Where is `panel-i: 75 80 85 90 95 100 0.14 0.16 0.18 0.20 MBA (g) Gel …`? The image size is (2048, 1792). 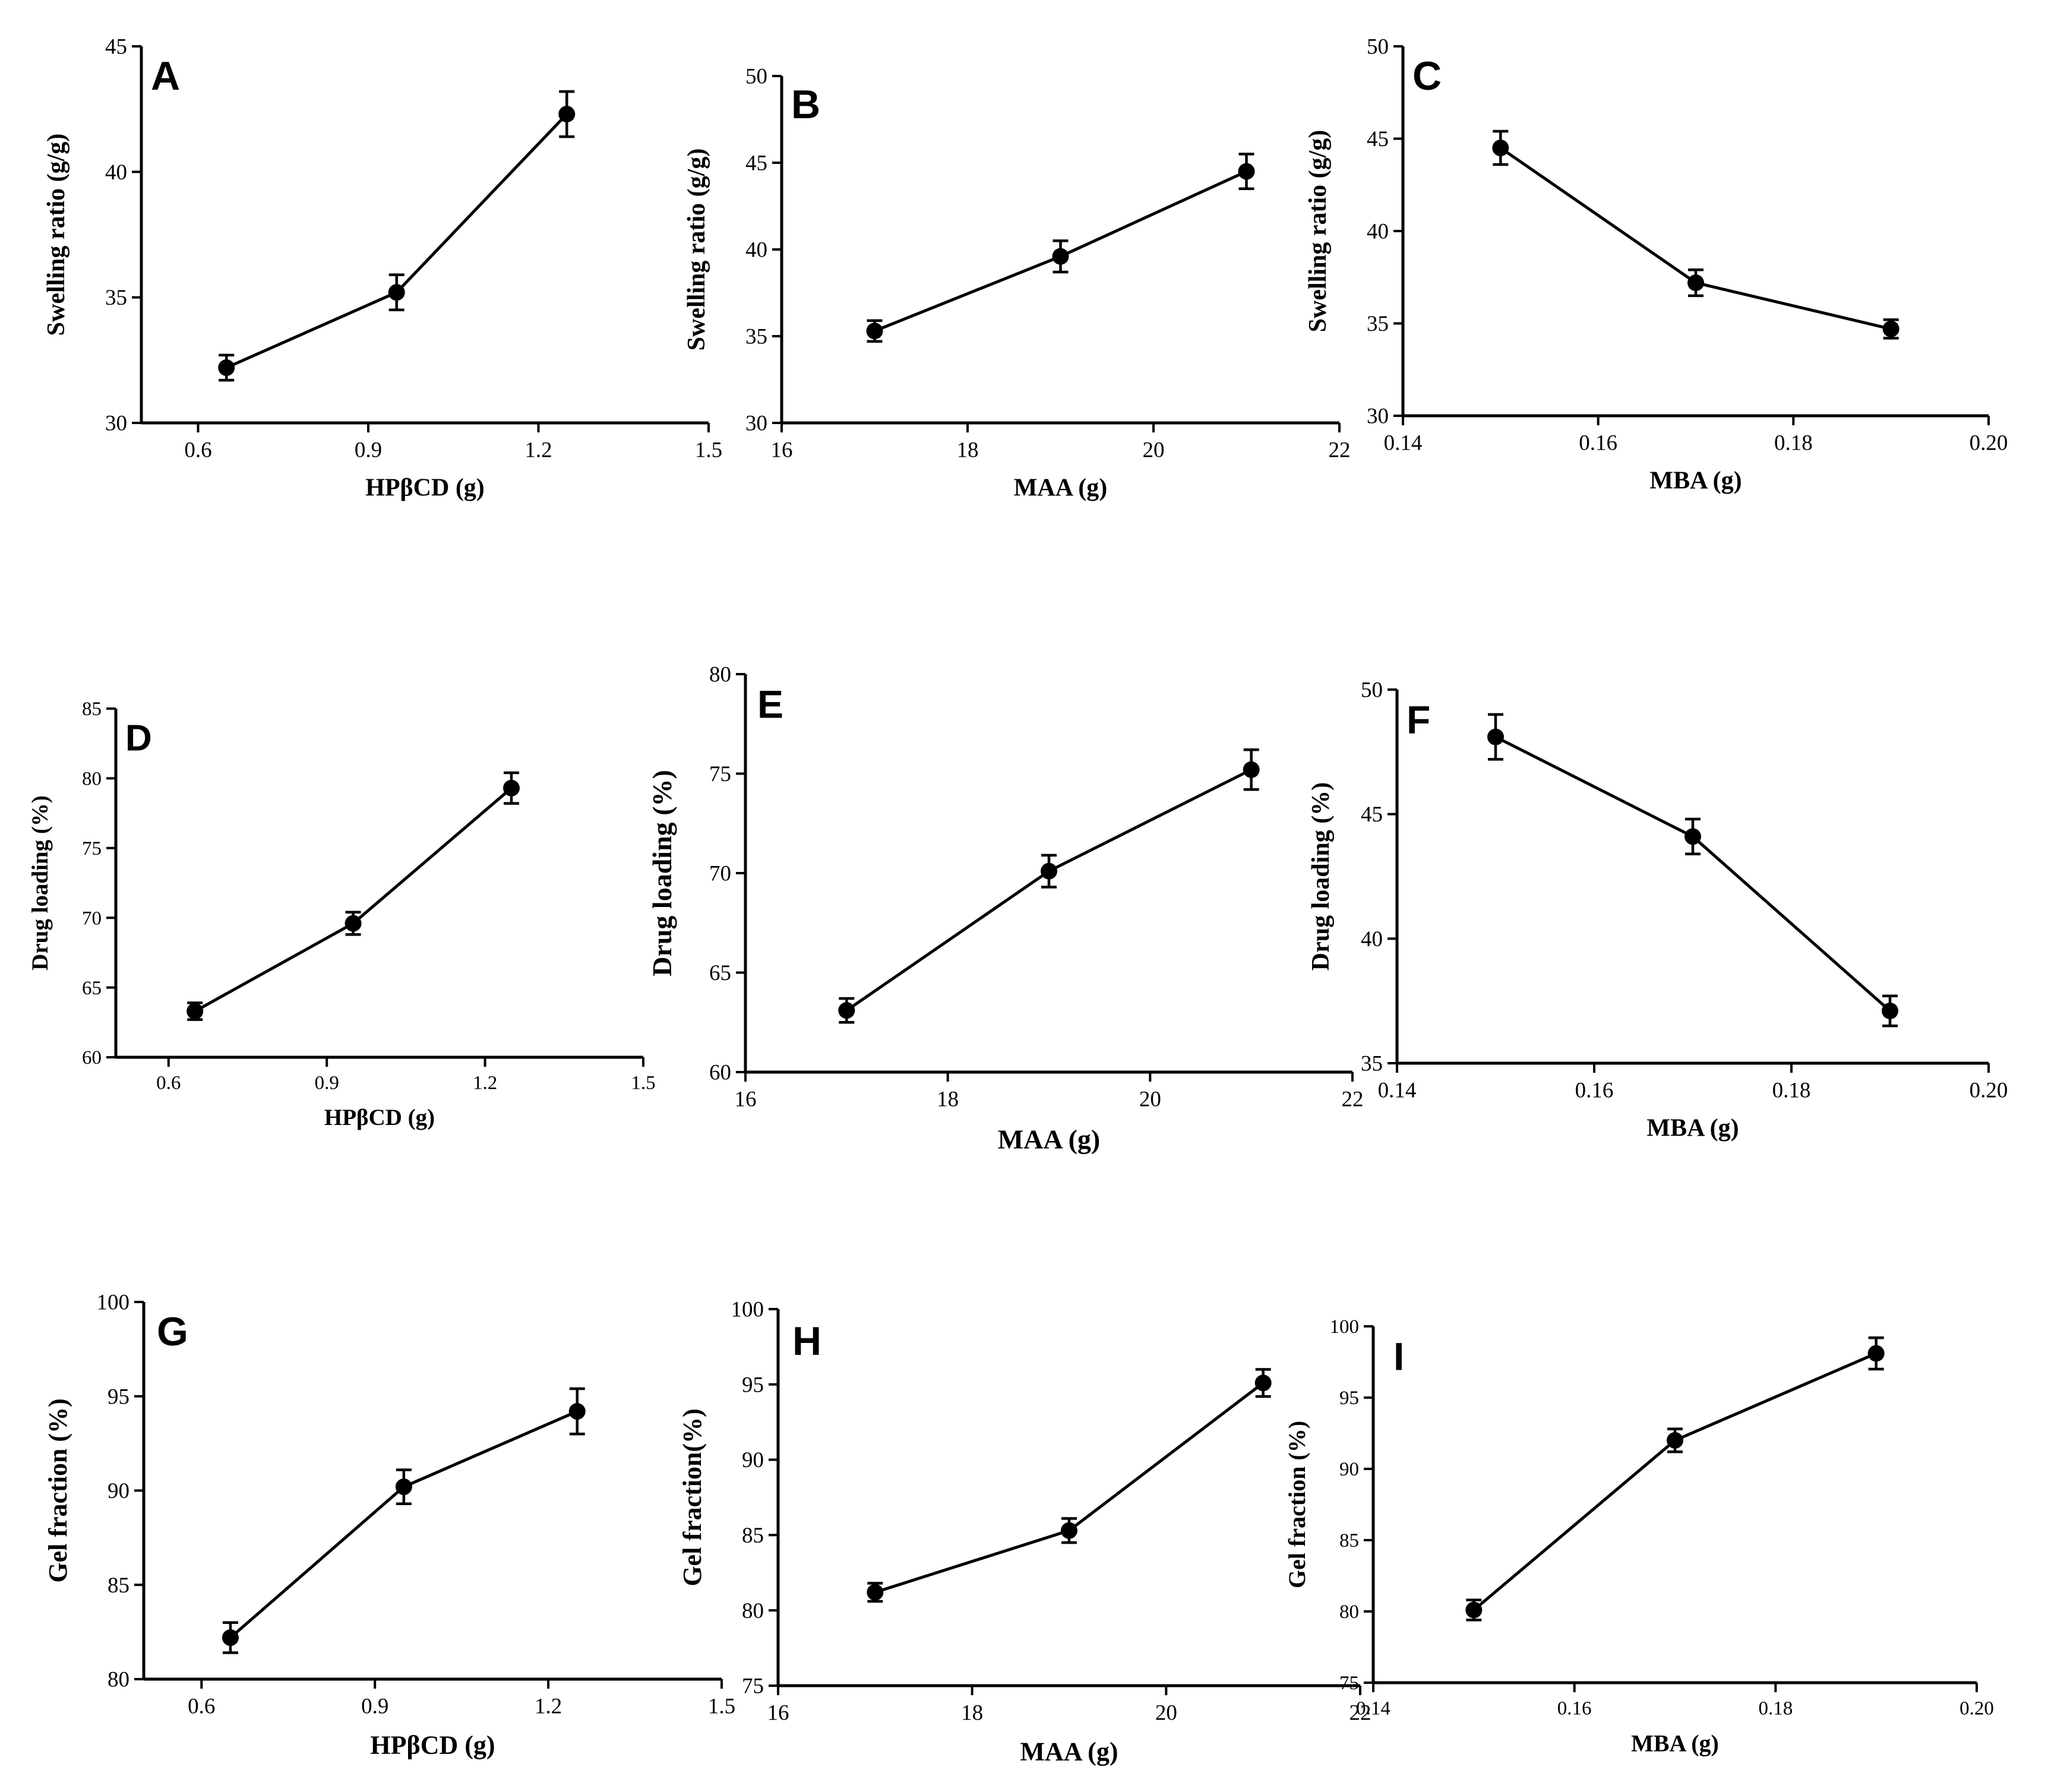
panel-i: 75 80 85 90 95 100 0.14 0.16 0.18 0.20 MBA (g) Gel … is located at coordinates (1639, 1536).